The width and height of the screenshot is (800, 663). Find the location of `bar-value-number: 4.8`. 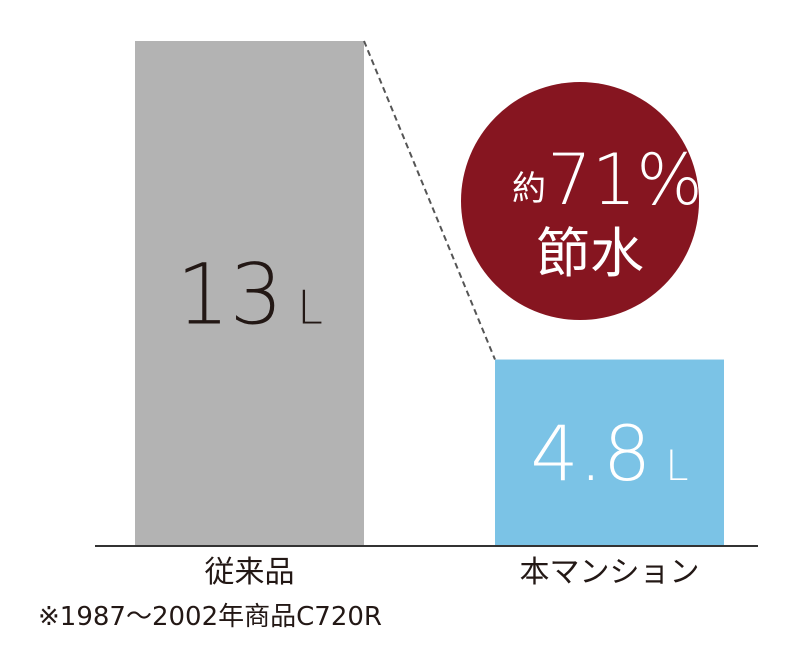

bar-value-number: 4.8 is located at coordinates (590, 453).